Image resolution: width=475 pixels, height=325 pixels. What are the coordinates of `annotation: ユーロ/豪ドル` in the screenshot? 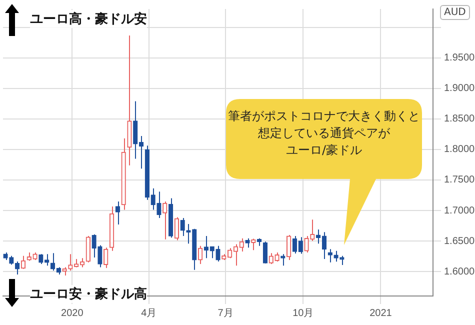 It's located at (324, 150).